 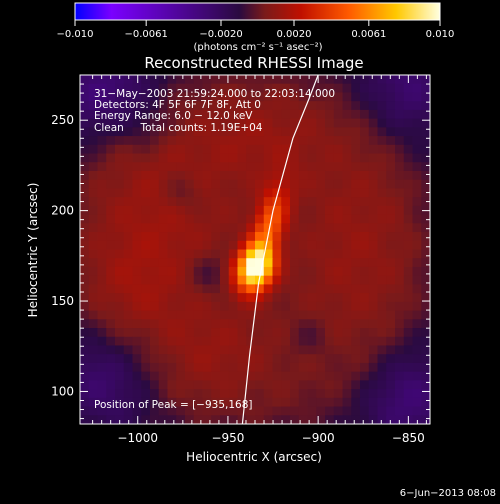 I want to click on colorbar-tick-label: 0.0061, so click(x=368, y=34).